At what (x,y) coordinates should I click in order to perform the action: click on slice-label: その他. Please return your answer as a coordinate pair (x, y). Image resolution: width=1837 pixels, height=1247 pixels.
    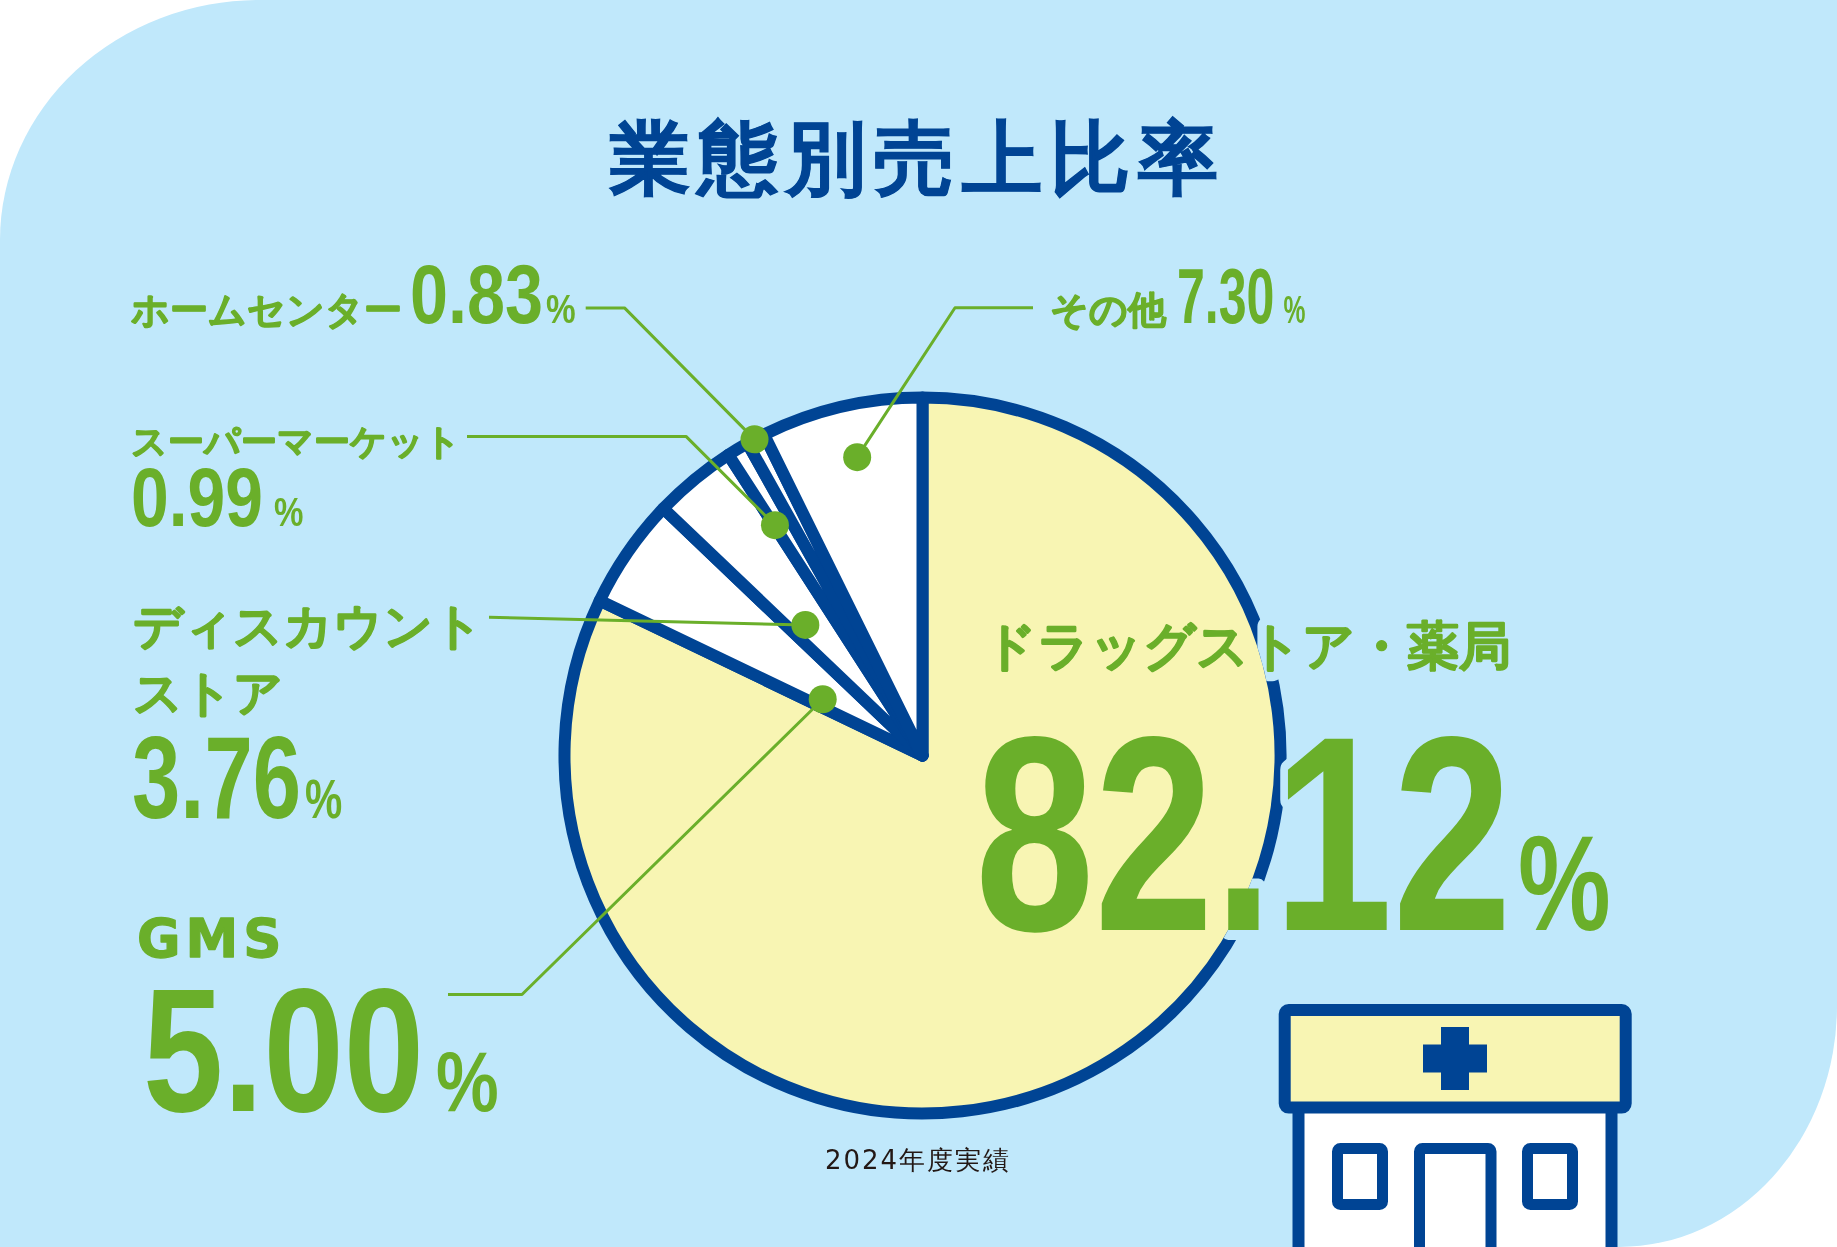
    Looking at the image, I should click on (1108, 310).